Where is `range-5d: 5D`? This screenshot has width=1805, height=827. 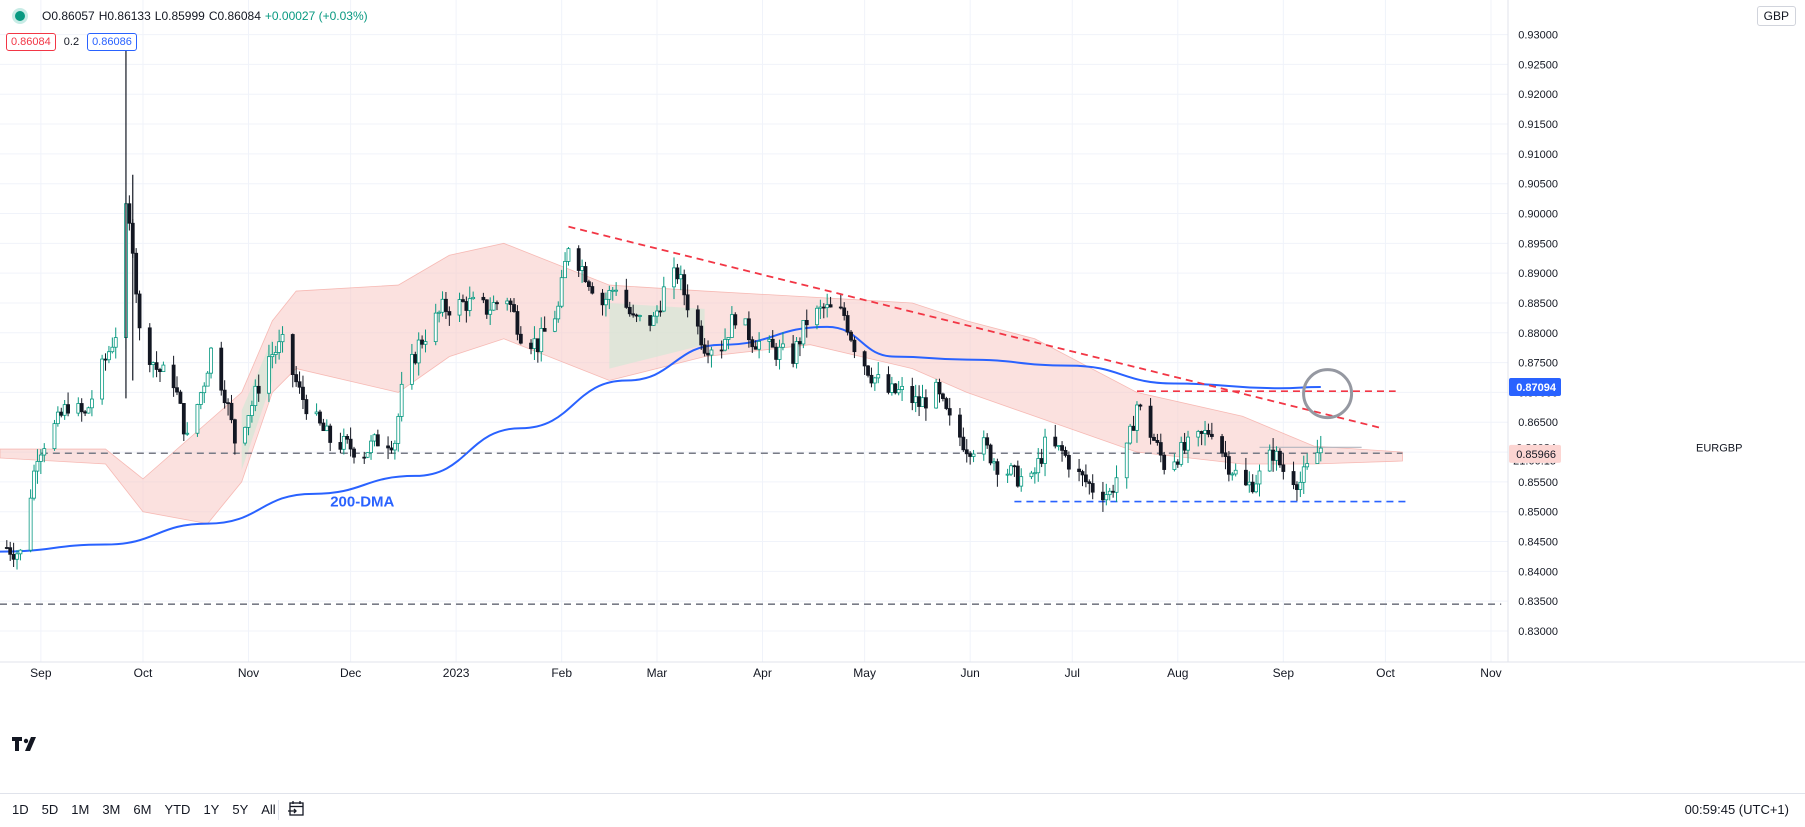
range-5d: 5D is located at coordinates (50, 809).